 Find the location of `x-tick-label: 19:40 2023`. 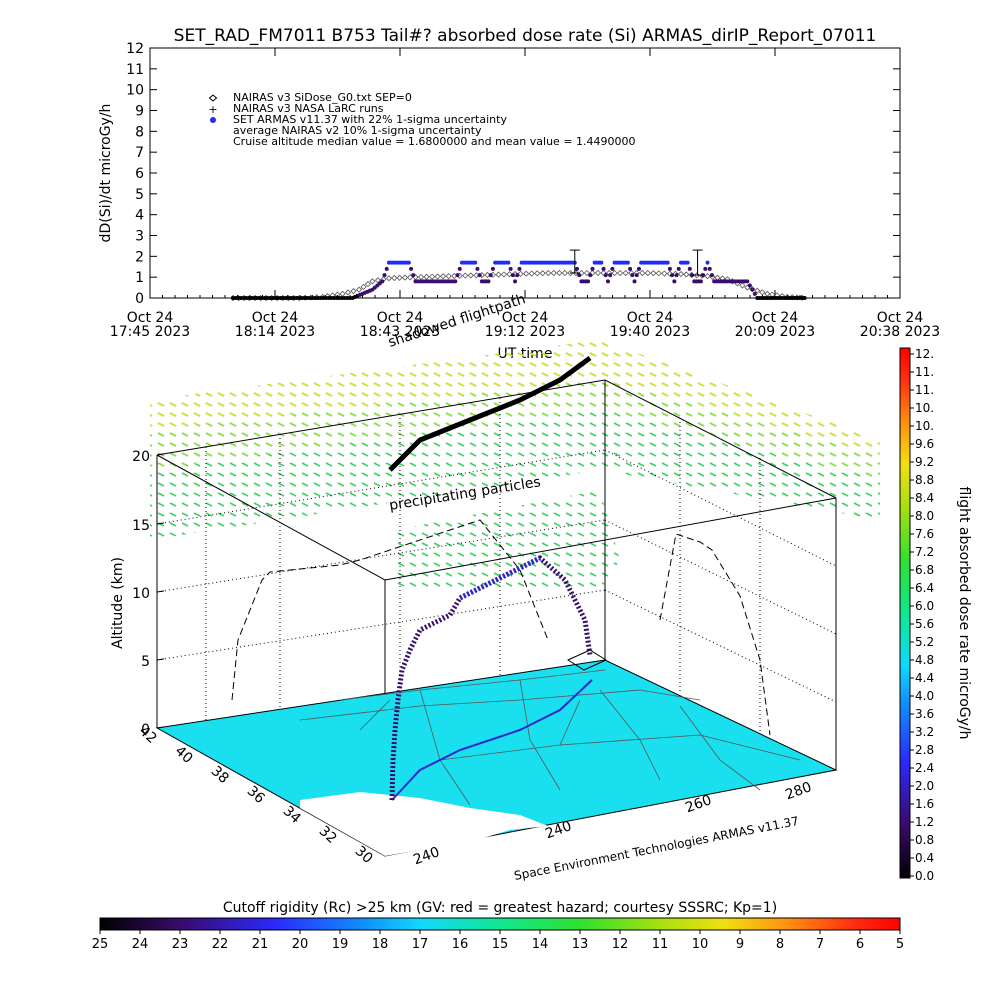

x-tick-label: 19:40 2023 is located at coordinates (650, 332).